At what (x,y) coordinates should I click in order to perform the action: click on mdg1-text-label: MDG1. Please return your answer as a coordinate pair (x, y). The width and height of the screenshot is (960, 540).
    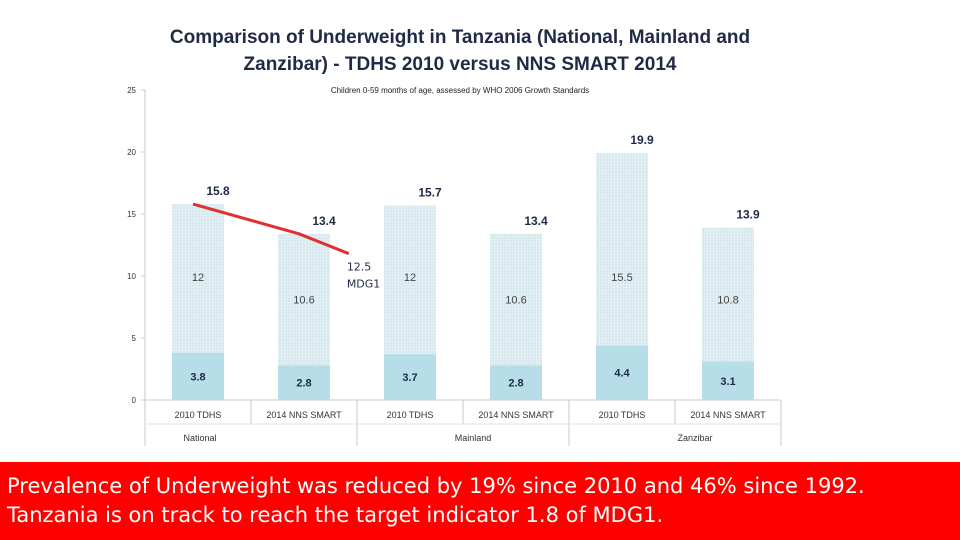
    Looking at the image, I should click on (363, 284).